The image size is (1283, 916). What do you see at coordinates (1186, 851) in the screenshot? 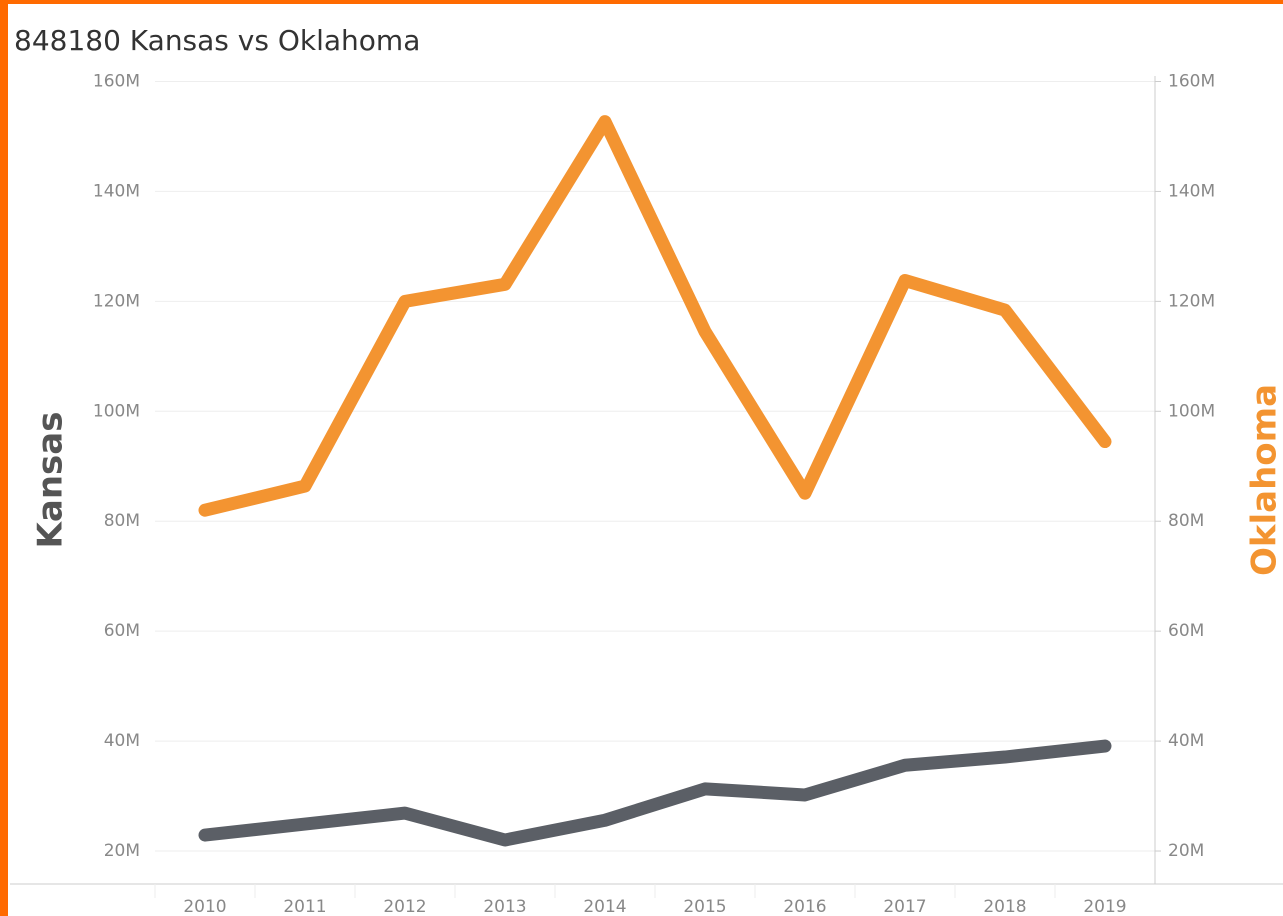
I see `y2-tick-label: 20M` at bounding box center [1186, 851].